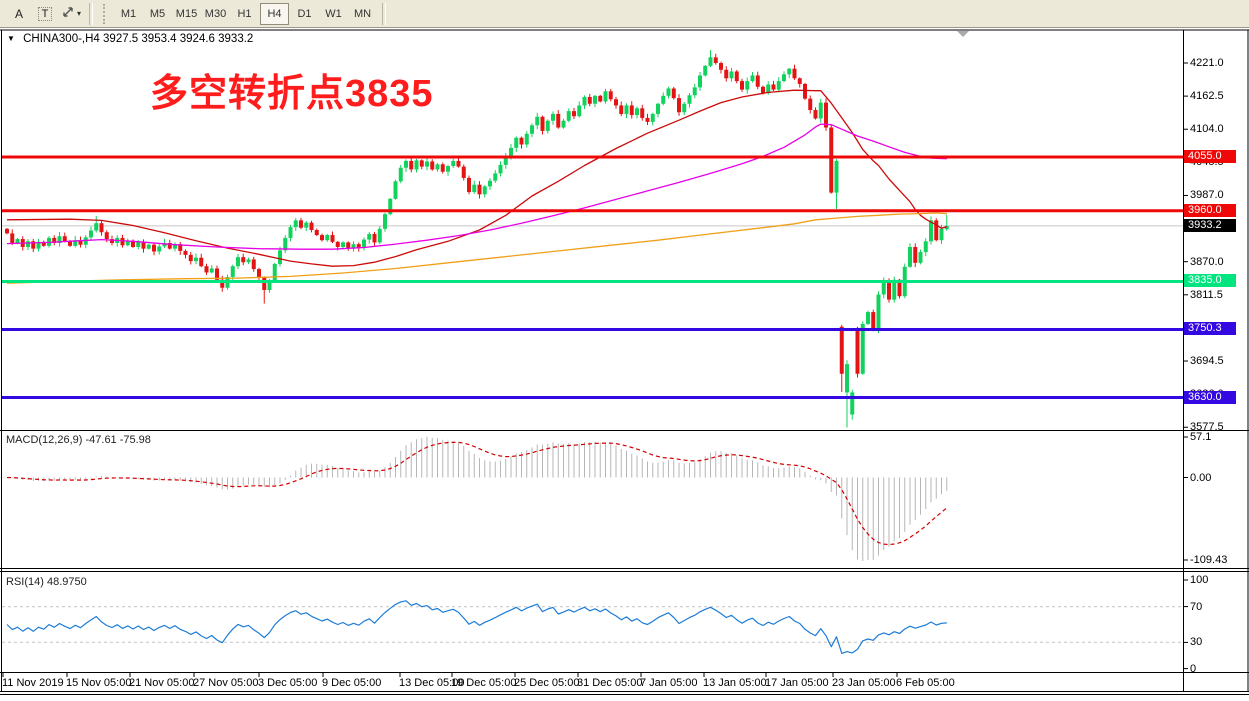 This screenshot has height=701, width=1249. I want to click on timeframe-button-w1: W1, so click(333, 13).